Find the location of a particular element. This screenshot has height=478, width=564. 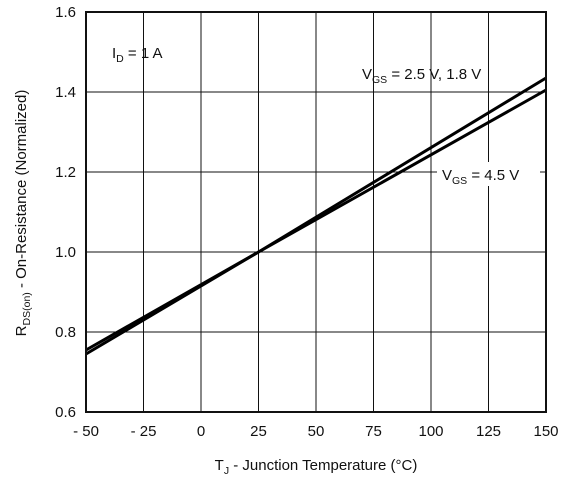

y-tick-label: 0.6 is located at coordinates (65, 412).